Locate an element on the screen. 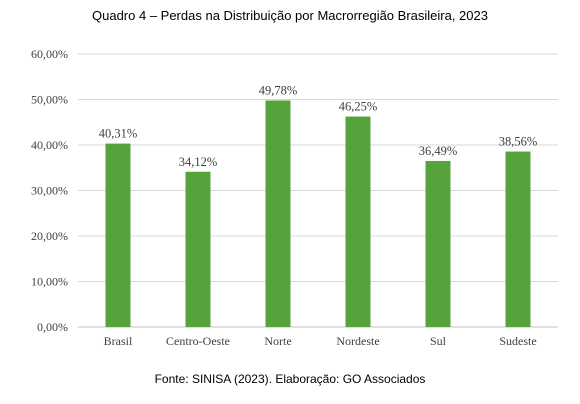 This screenshot has height=404, width=580. category-label: Nordeste is located at coordinates (357, 341).